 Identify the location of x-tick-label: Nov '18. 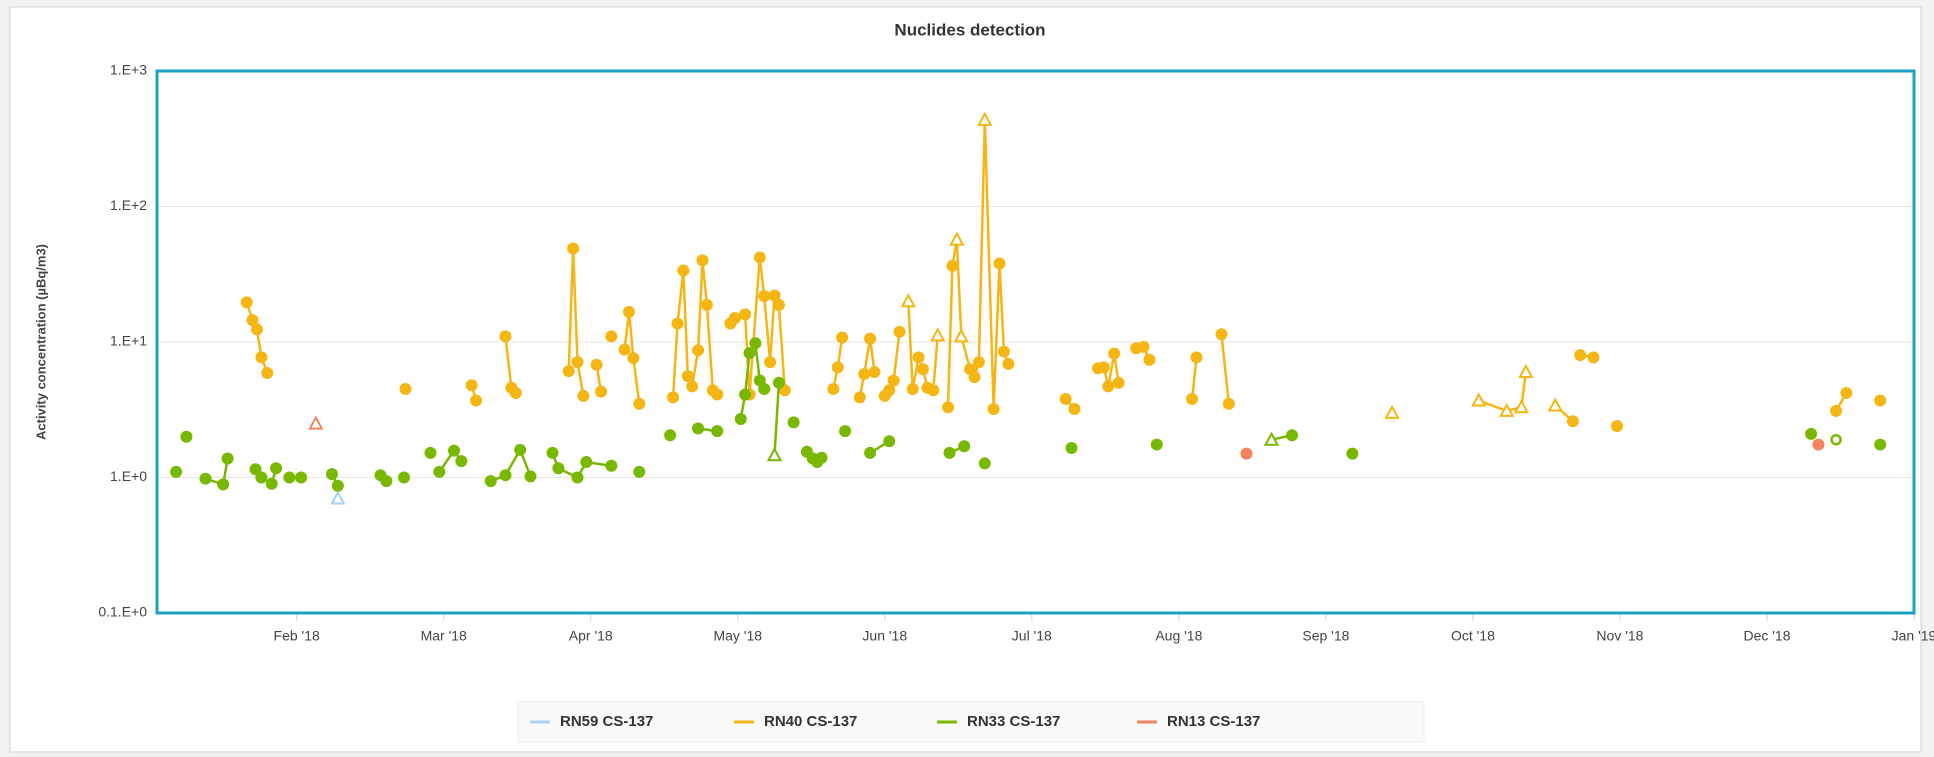
(1619, 636).